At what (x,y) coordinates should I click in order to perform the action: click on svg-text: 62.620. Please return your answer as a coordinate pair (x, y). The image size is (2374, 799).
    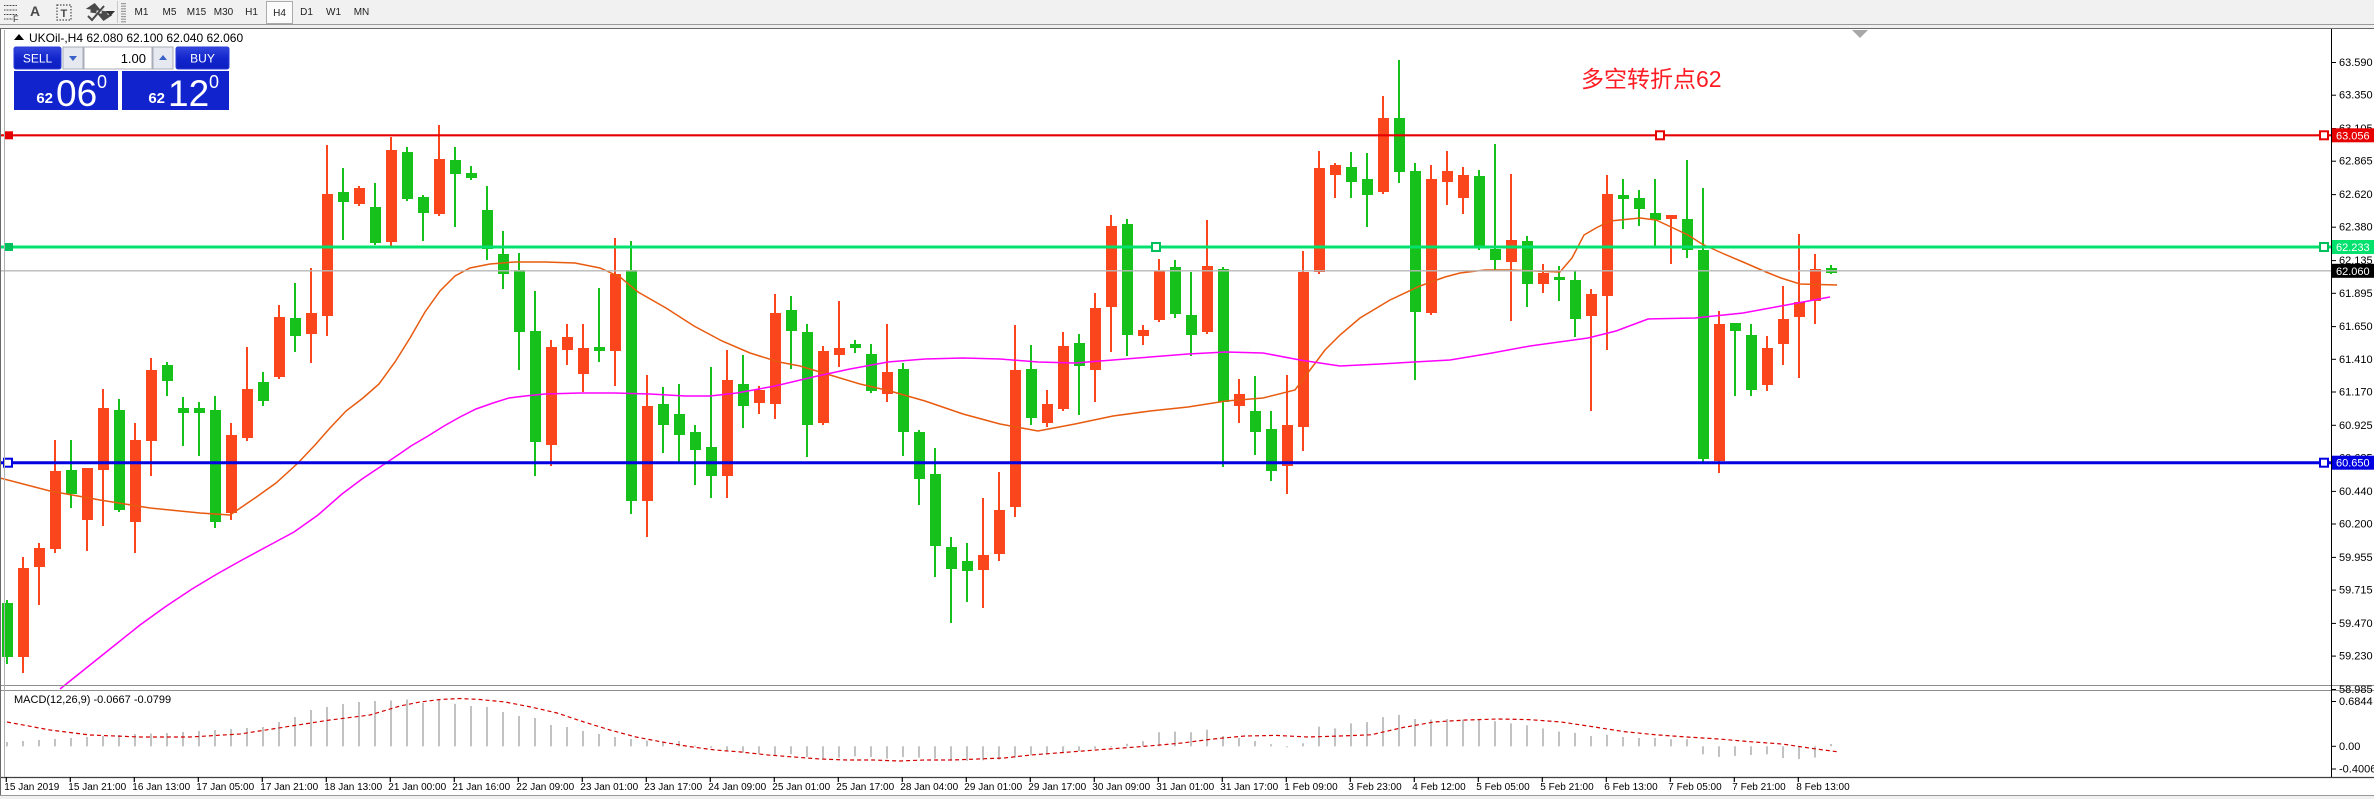
    Looking at the image, I should click on (2356, 195).